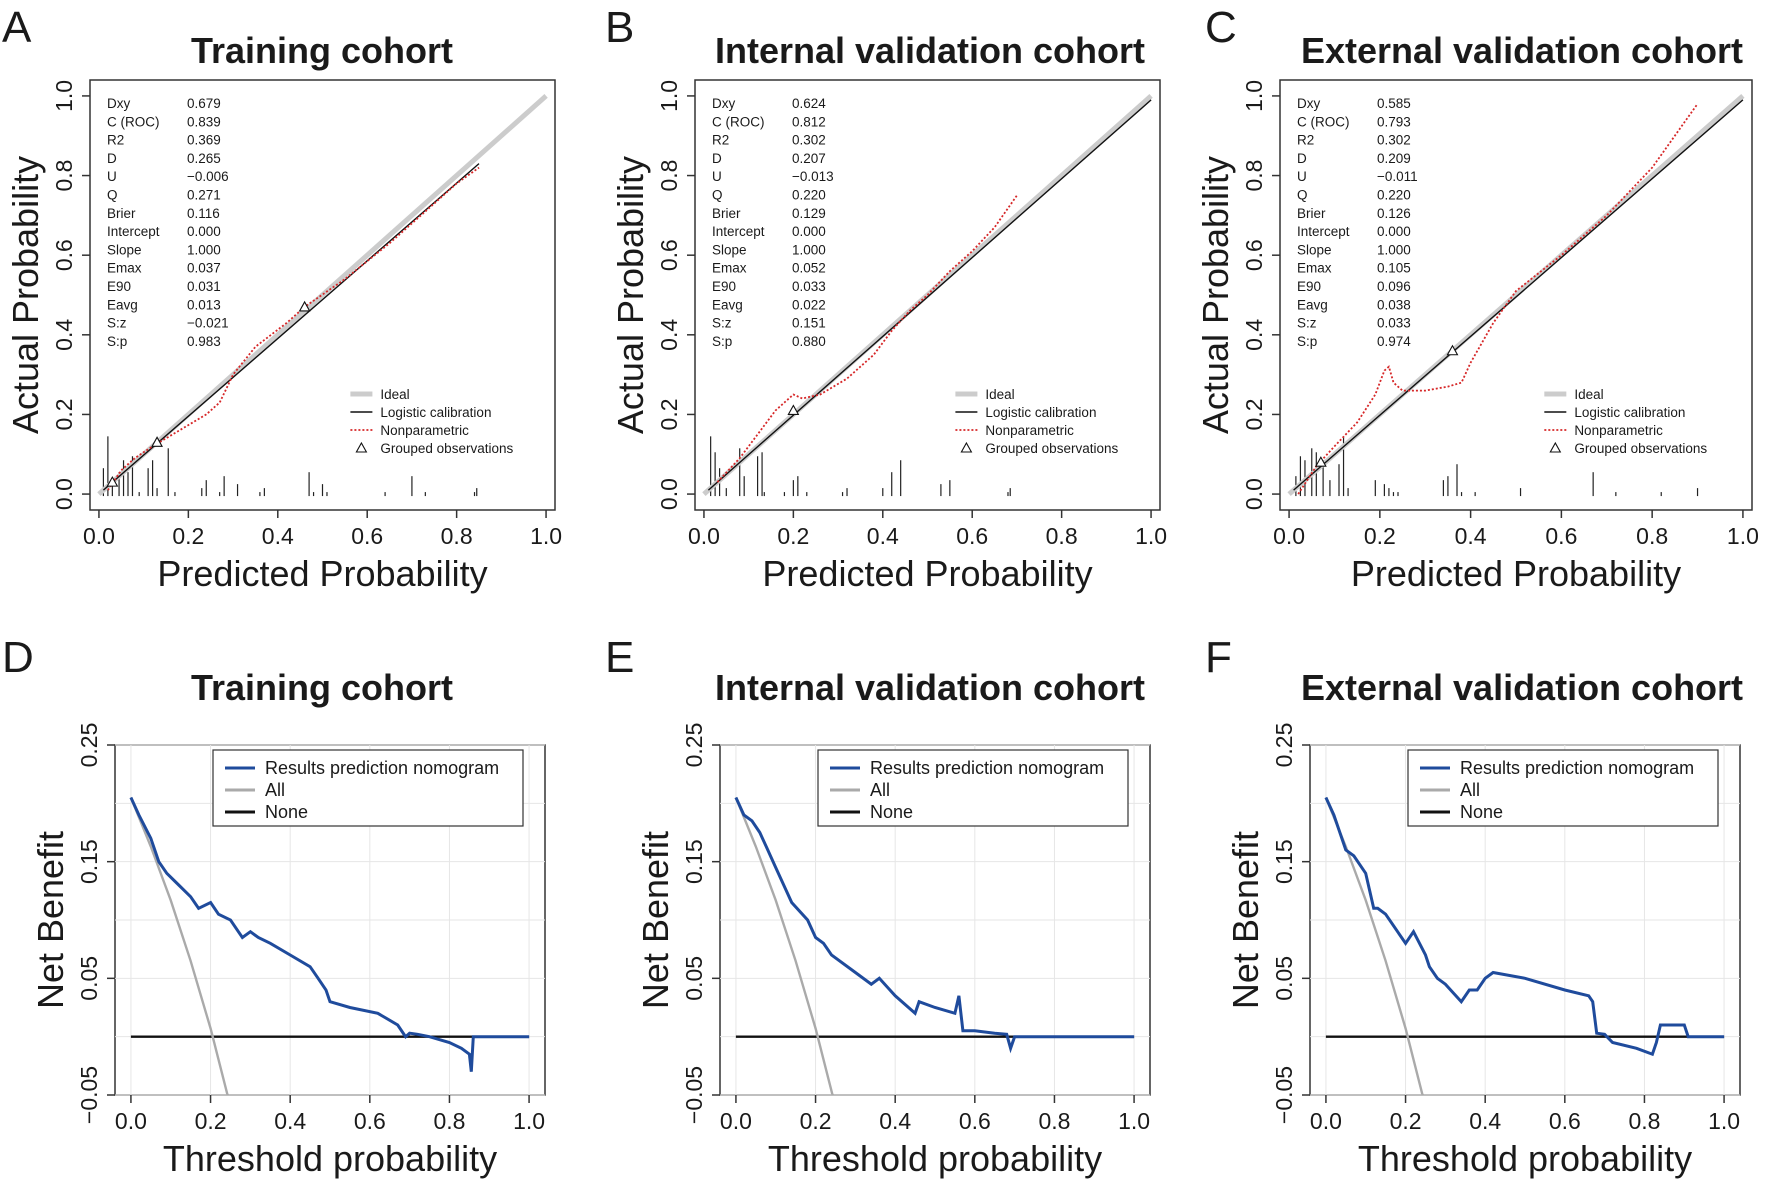 The image size is (1772, 1204). Describe the element at coordinates (724, 286) in the screenshot. I see `stat-label: E90` at that location.